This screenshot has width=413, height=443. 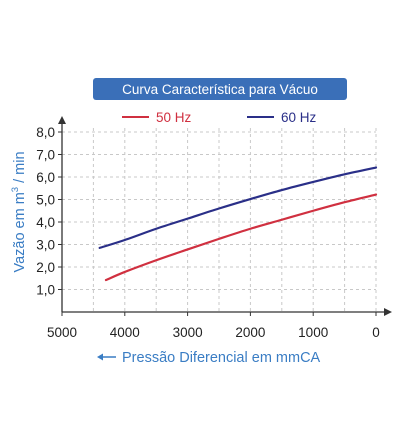 I want to click on y-axis-arrow-icon, so click(x=62, y=120).